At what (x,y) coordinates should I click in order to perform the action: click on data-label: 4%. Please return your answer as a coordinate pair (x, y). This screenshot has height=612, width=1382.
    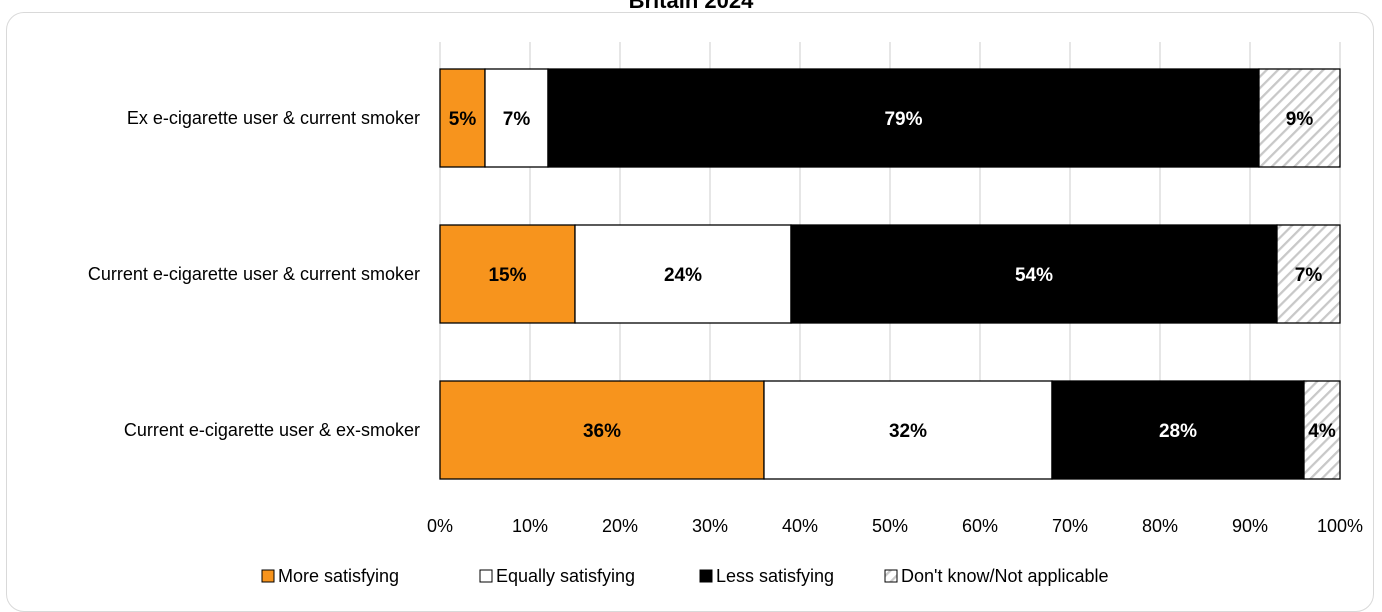
    Looking at the image, I should click on (1322, 431).